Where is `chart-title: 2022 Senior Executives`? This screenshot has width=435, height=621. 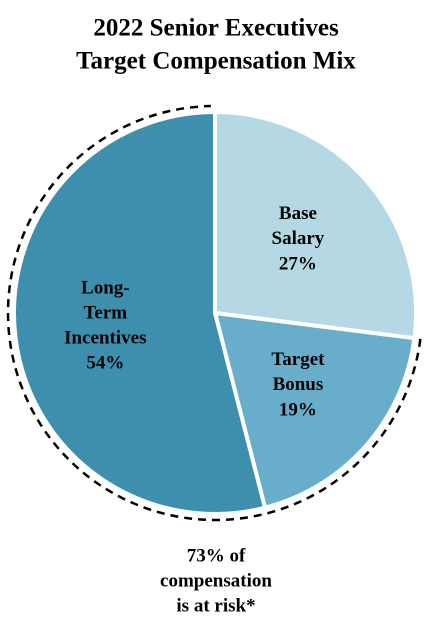
chart-title: 2022 Senior Executives is located at coordinates (216, 28).